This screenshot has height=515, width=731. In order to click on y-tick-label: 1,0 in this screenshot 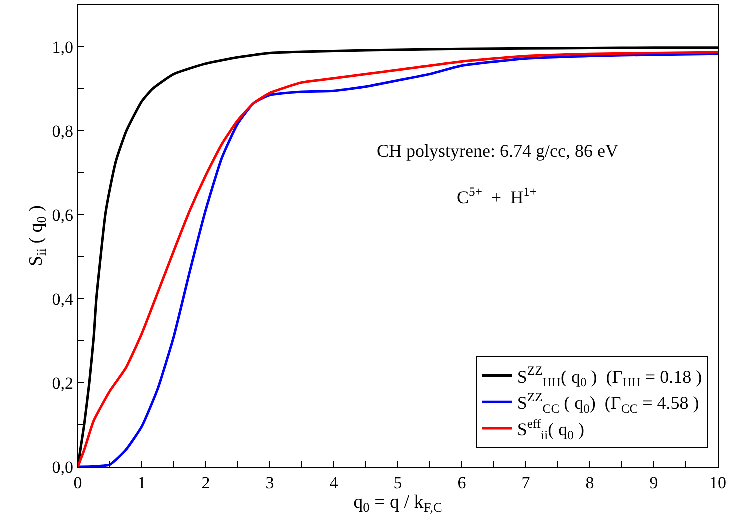, I will do `click(63, 47)`.